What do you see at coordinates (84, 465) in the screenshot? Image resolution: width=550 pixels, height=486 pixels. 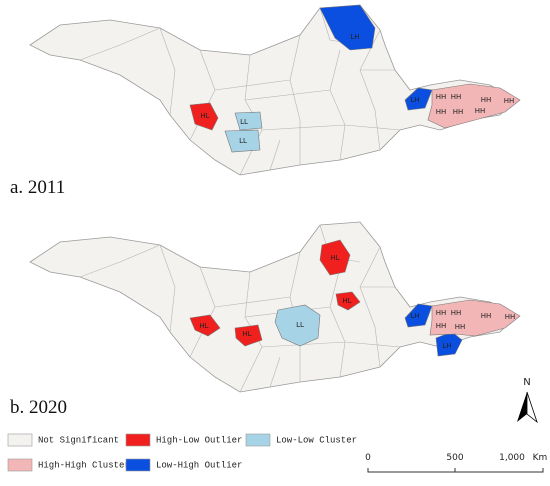 I see `legend-label: High-High Cluster` at bounding box center [84, 465].